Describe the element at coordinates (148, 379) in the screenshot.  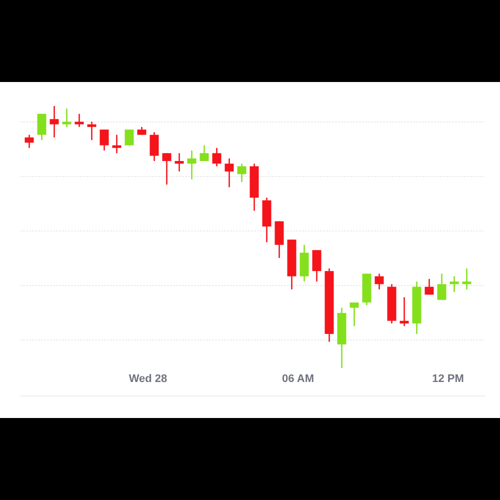
I see `x-tick-label: Wed 28` at that location.